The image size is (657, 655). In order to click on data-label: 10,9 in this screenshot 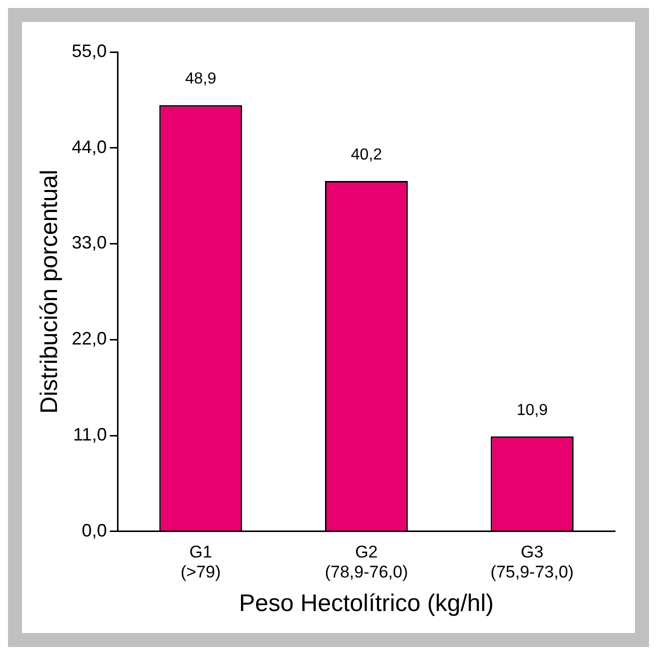, I will do `click(532, 410)`.